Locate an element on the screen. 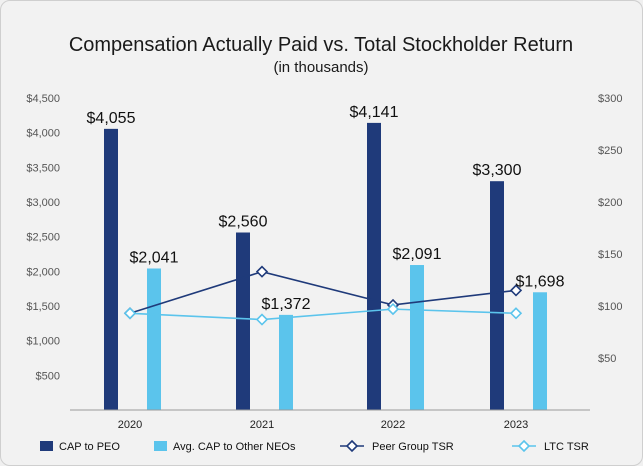 This screenshot has height=466, width=643. y2-tick-label: $100 is located at coordinates (610, 307).